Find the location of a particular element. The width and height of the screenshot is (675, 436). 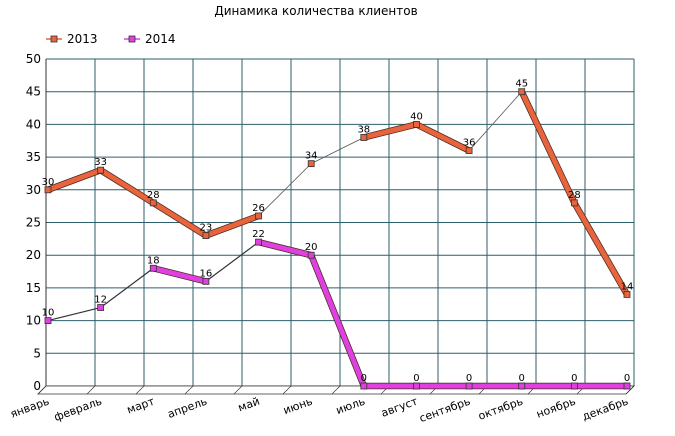

y-tick-label-1: 5 is located at coordinates (37, 353).